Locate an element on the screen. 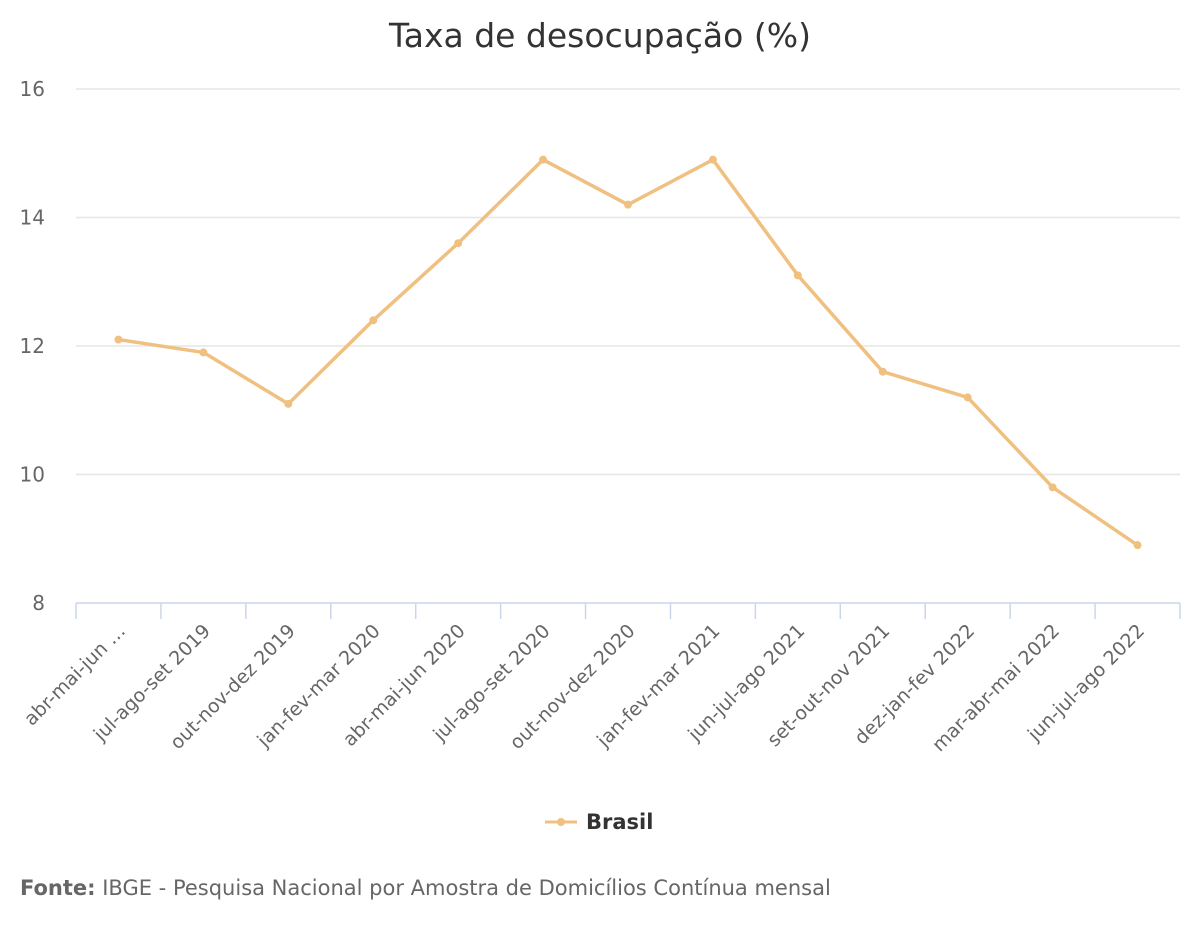 The width and height of the screenshot is (1200, 941). y-tick-label: 10 is located at coordinates (32, 475).